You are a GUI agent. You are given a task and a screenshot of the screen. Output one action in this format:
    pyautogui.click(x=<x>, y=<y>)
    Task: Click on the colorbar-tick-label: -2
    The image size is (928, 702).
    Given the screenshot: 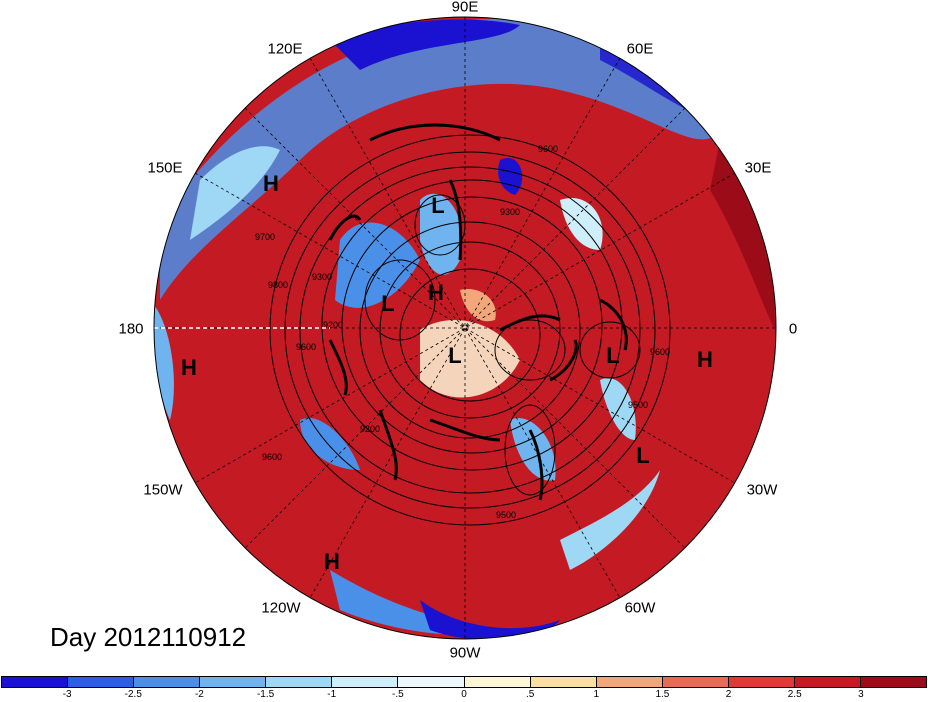 What is the action you would take?
    pyautogui.click(x=199, y=694)
    